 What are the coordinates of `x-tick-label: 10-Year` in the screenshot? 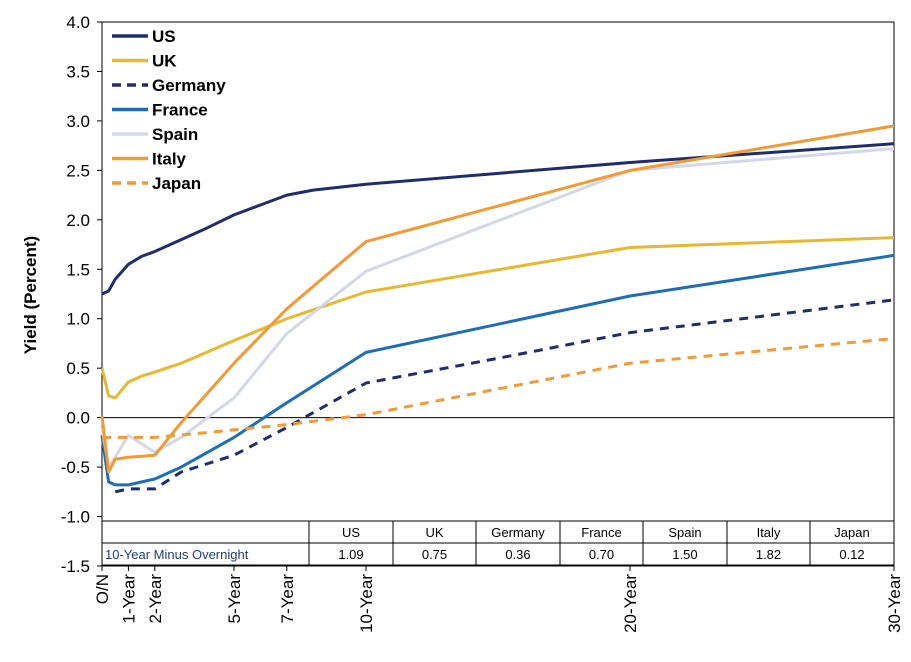 It's located at (366, 603).